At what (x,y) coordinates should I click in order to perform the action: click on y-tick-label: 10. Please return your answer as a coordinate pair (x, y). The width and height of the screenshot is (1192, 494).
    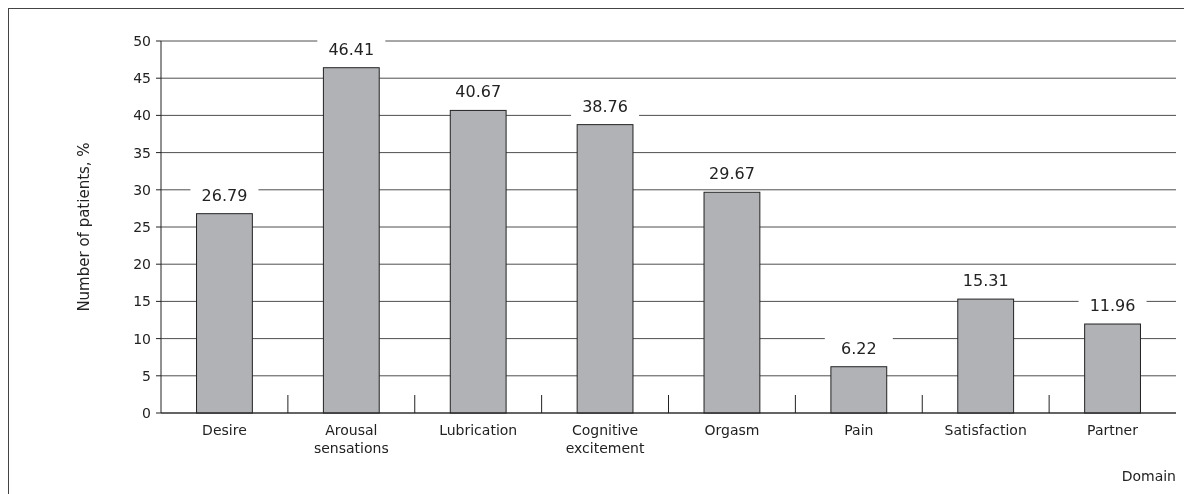
    Looking at the image, I should click on (142, 338).